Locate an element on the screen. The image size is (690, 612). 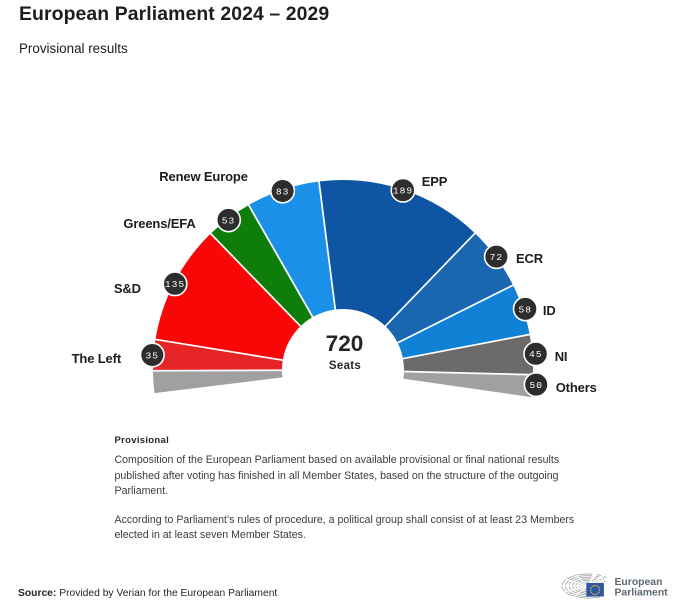
svg-text: 189 is located at coordinates (403, 191).